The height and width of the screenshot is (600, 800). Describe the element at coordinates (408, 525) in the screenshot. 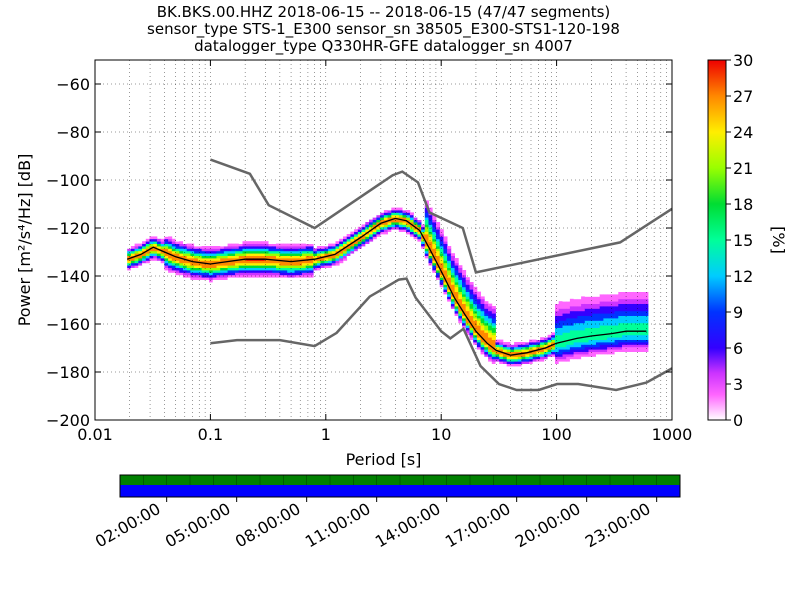

I see `time-tick-label: 14:00:00` at that location.